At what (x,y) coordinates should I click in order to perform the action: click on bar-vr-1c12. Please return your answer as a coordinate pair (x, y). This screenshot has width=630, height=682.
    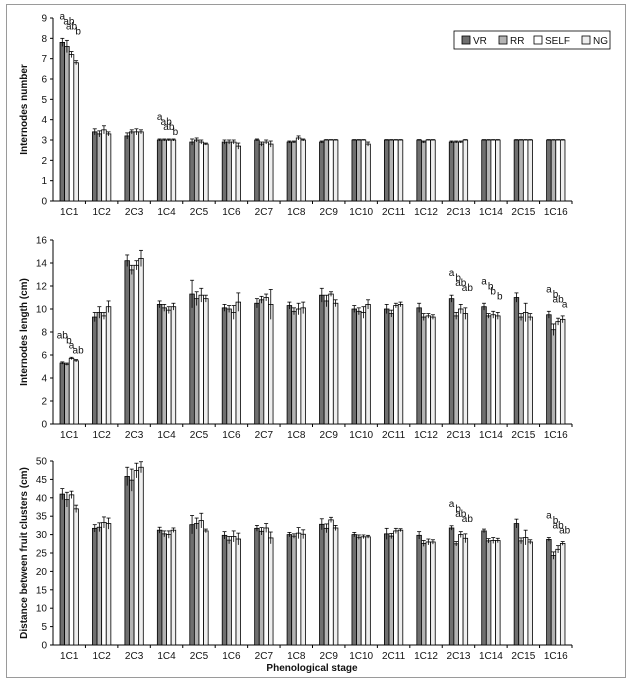
    Looking at the image, I should click on (419, 590).